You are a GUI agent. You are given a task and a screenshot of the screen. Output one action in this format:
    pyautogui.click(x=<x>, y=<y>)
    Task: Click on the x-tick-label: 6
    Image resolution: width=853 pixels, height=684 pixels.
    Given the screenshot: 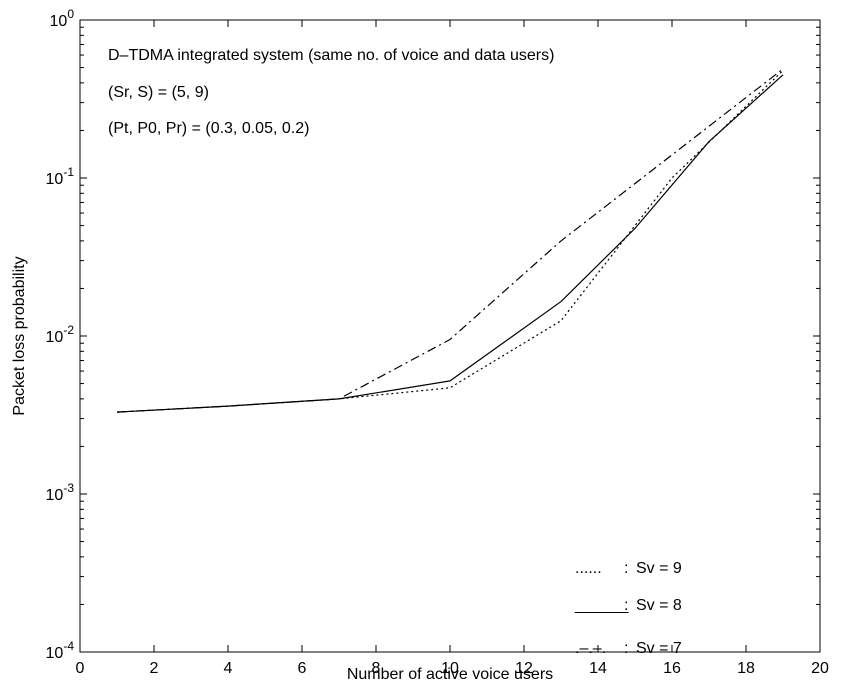 What is the action you would take?
    pyautogui.click(x=302, y=668)
    